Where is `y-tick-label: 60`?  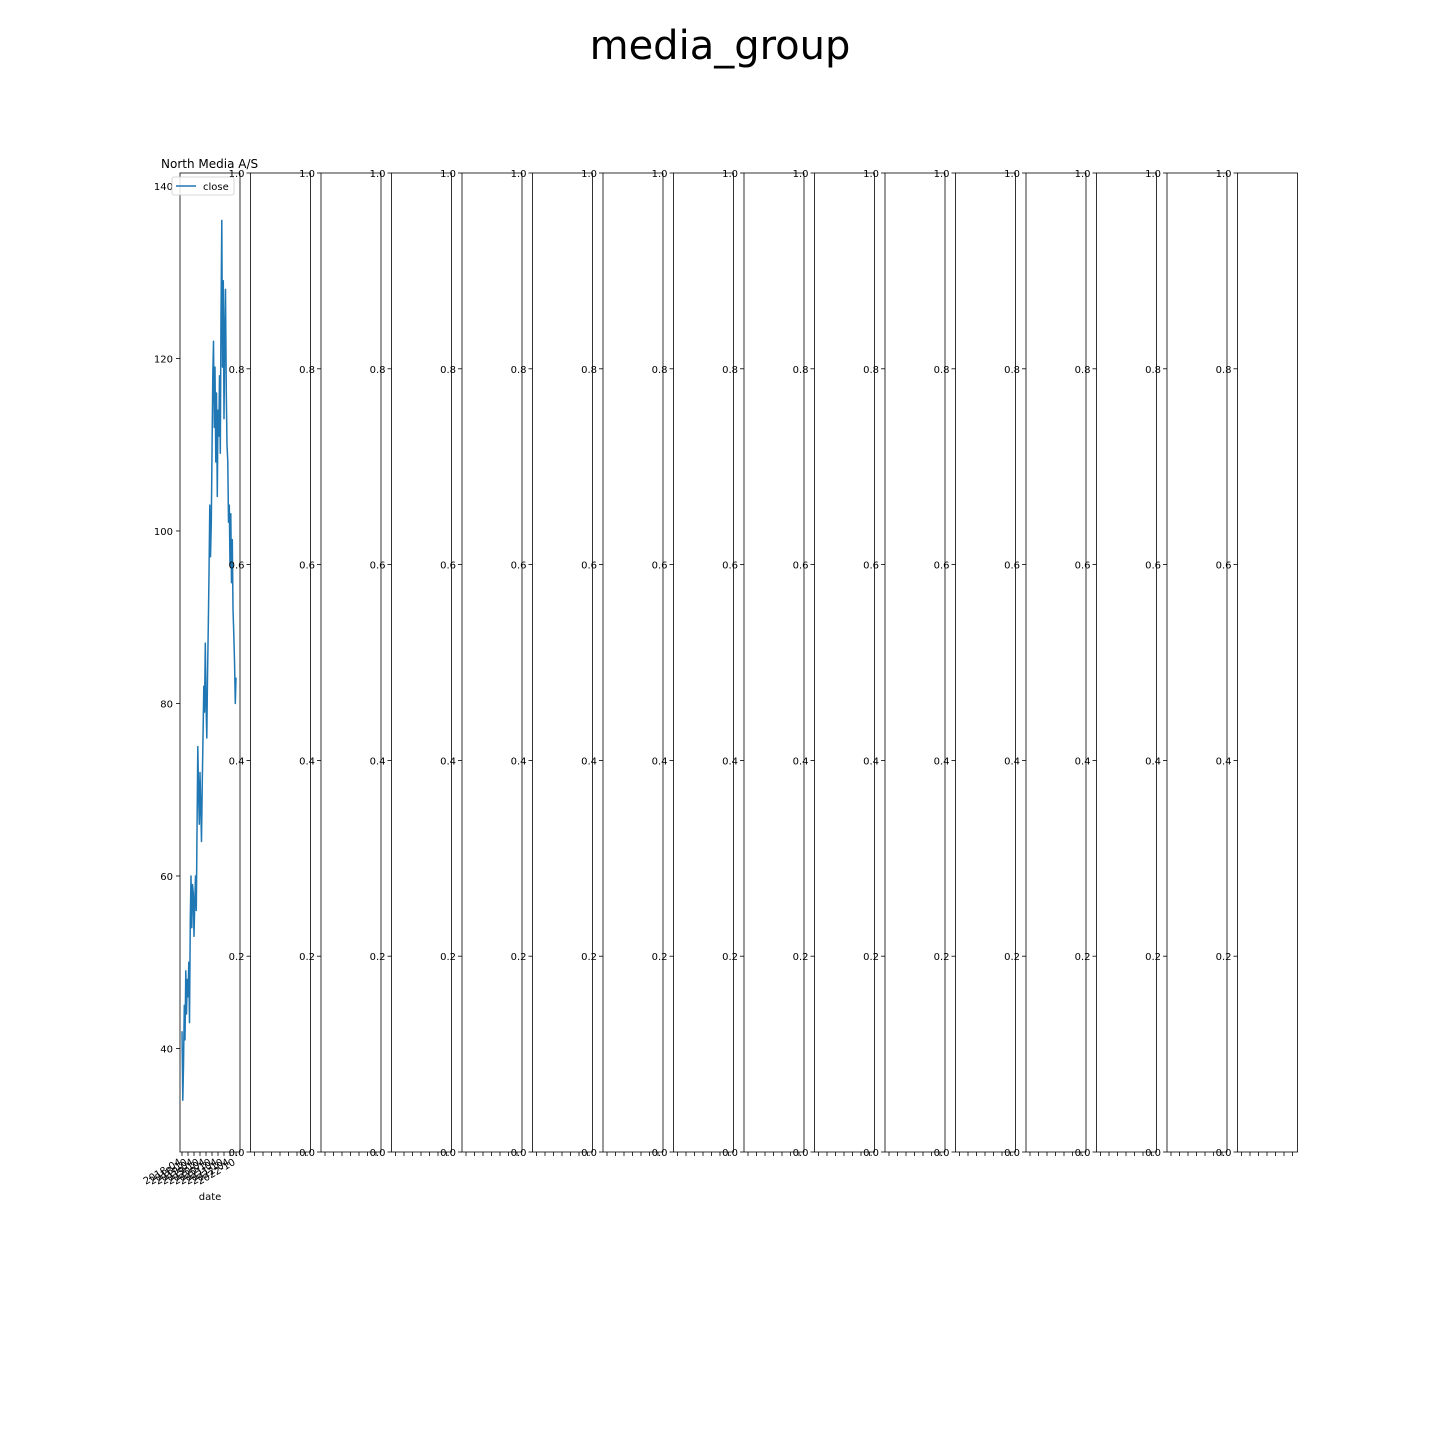 y-tick-label: 60 is located at coordinates (166, 877).